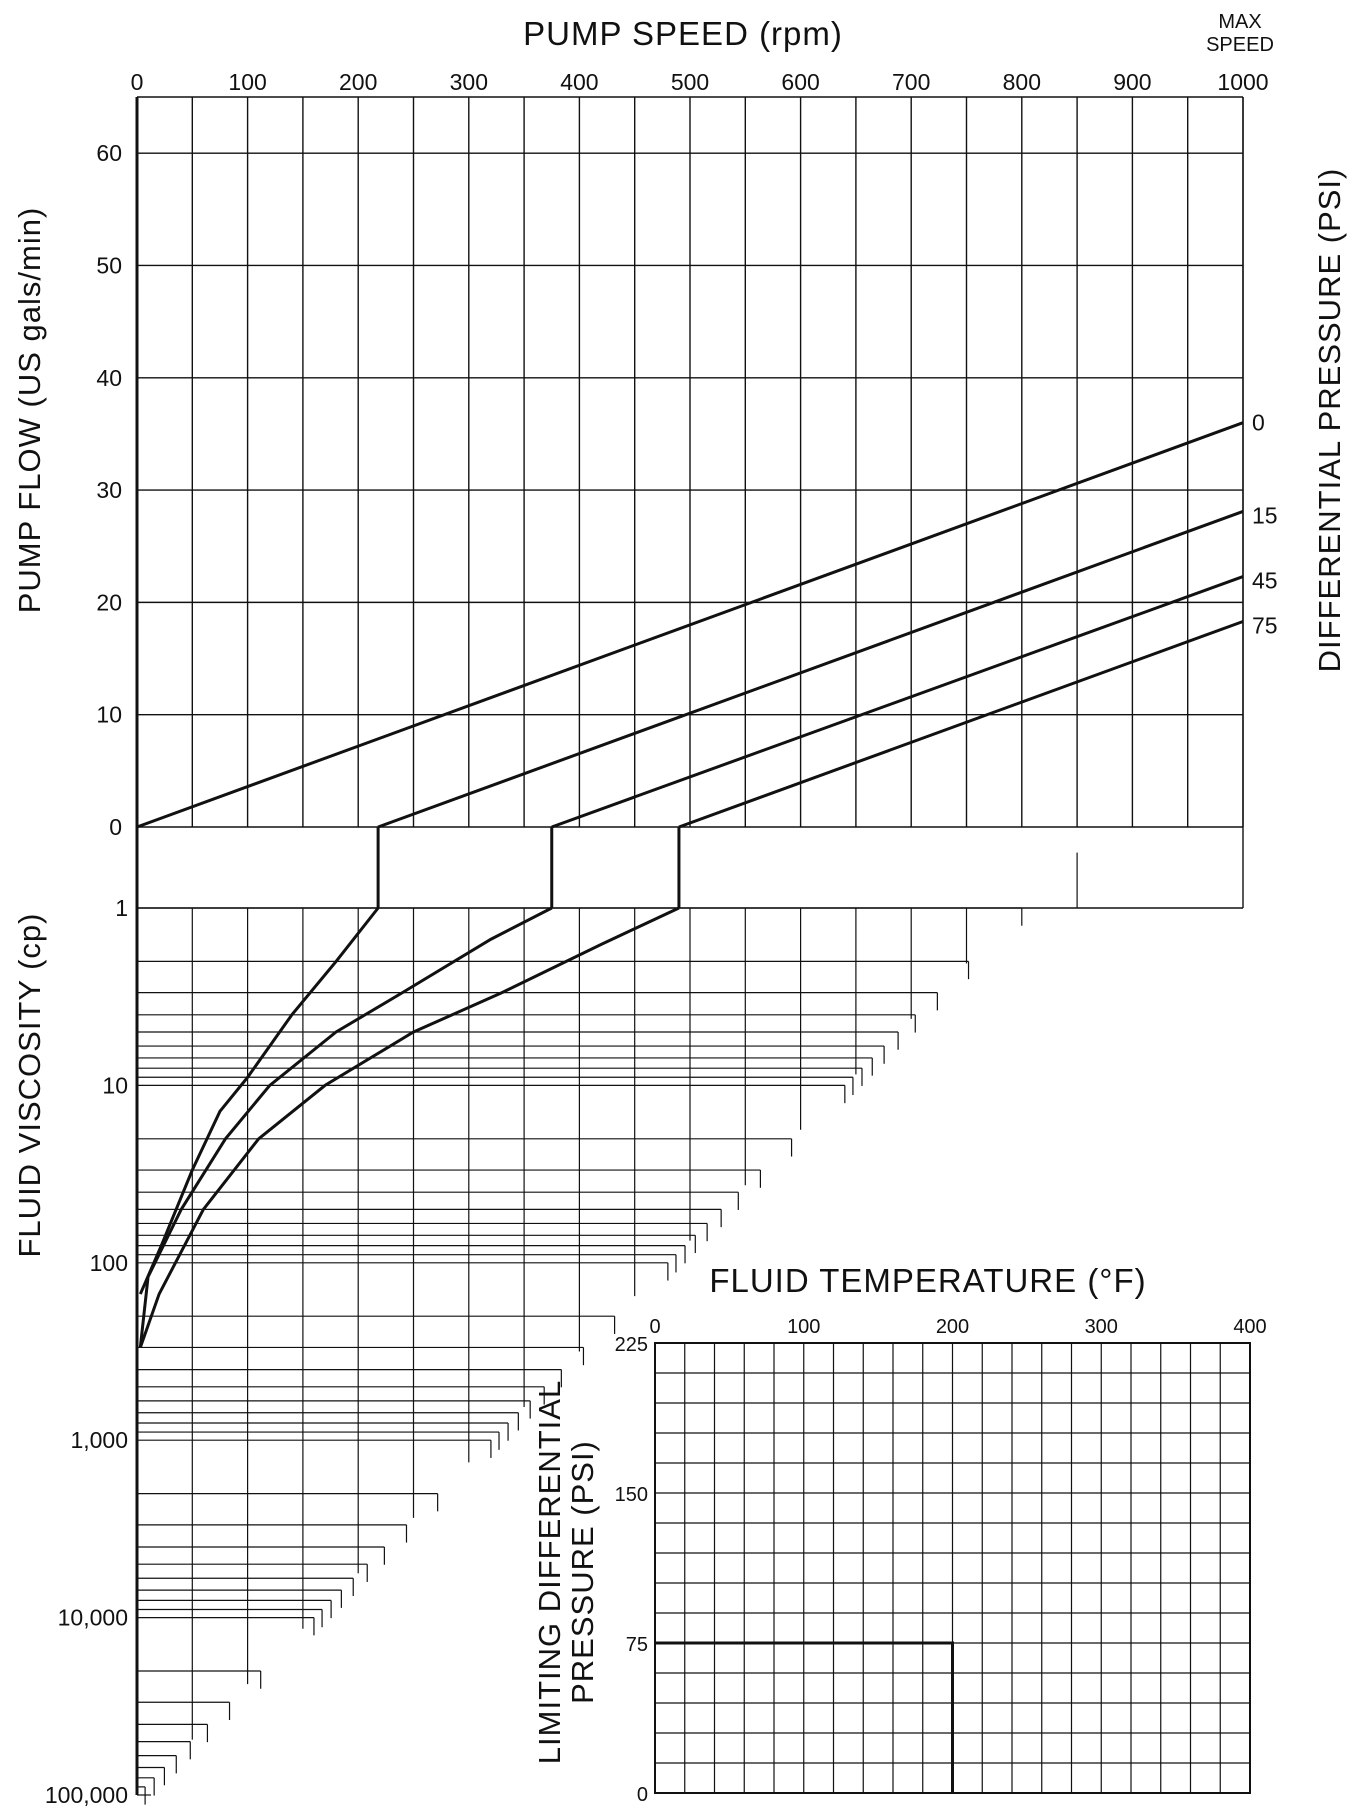 This screenshot has width=1363, height=1815. What do you see at coordinates (579, 82) in the screenshot?
I see `speed-tick-label: 400` at bounding box center [579, 82].